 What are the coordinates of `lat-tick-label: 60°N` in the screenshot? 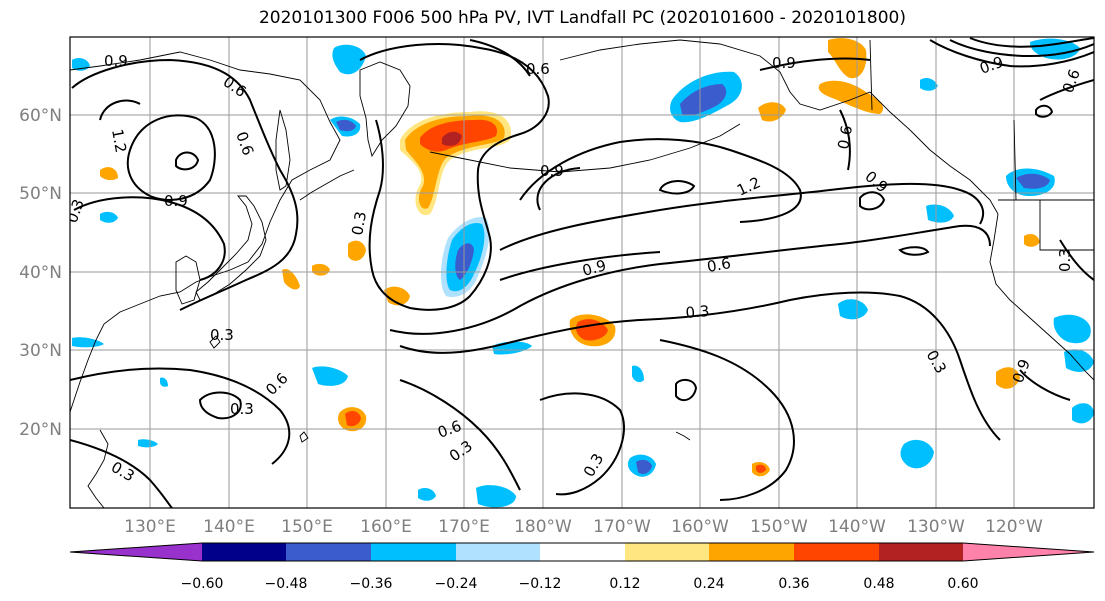 It's located at (40, 116).